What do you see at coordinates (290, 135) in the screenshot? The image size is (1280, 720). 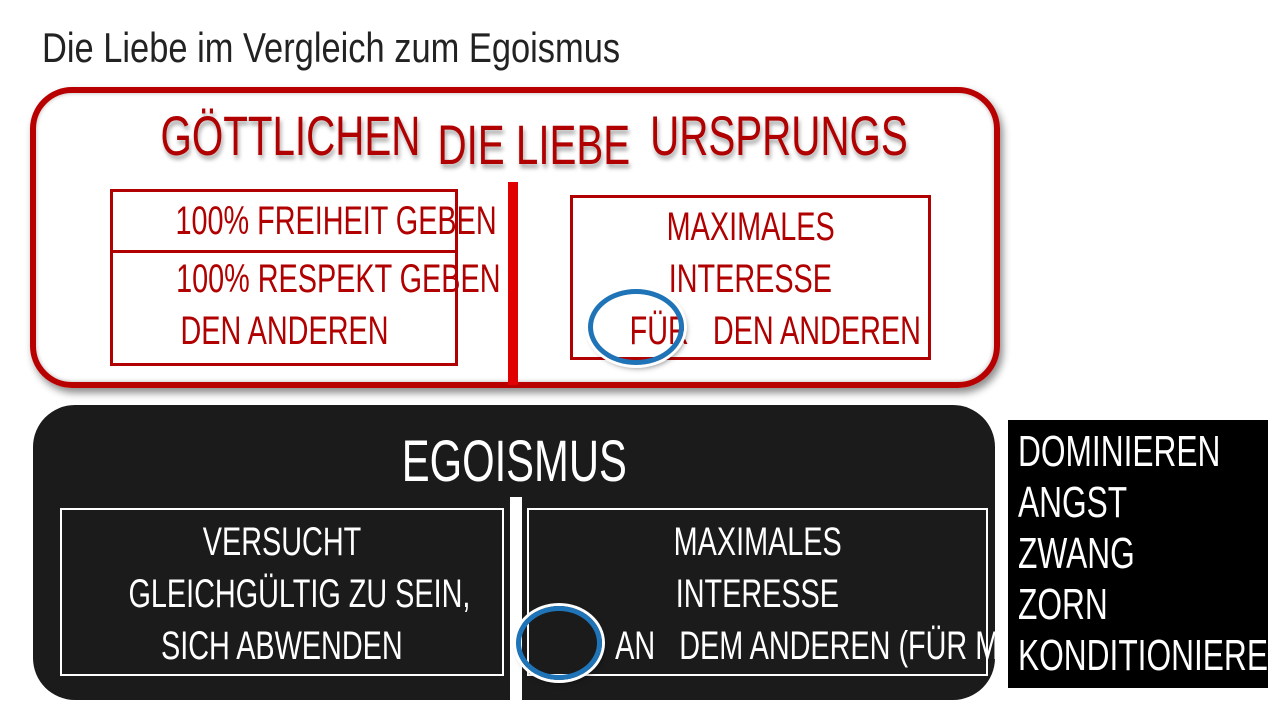 I see `love-heading-left: GÖTTLICHEN` at bounding box center [290, 135].